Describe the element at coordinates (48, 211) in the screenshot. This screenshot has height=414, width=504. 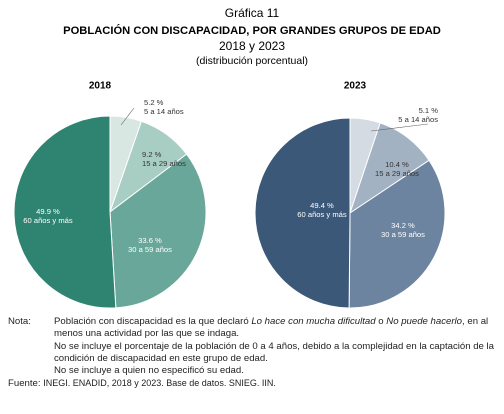
I see `value-label: 49.9 %` at that location.